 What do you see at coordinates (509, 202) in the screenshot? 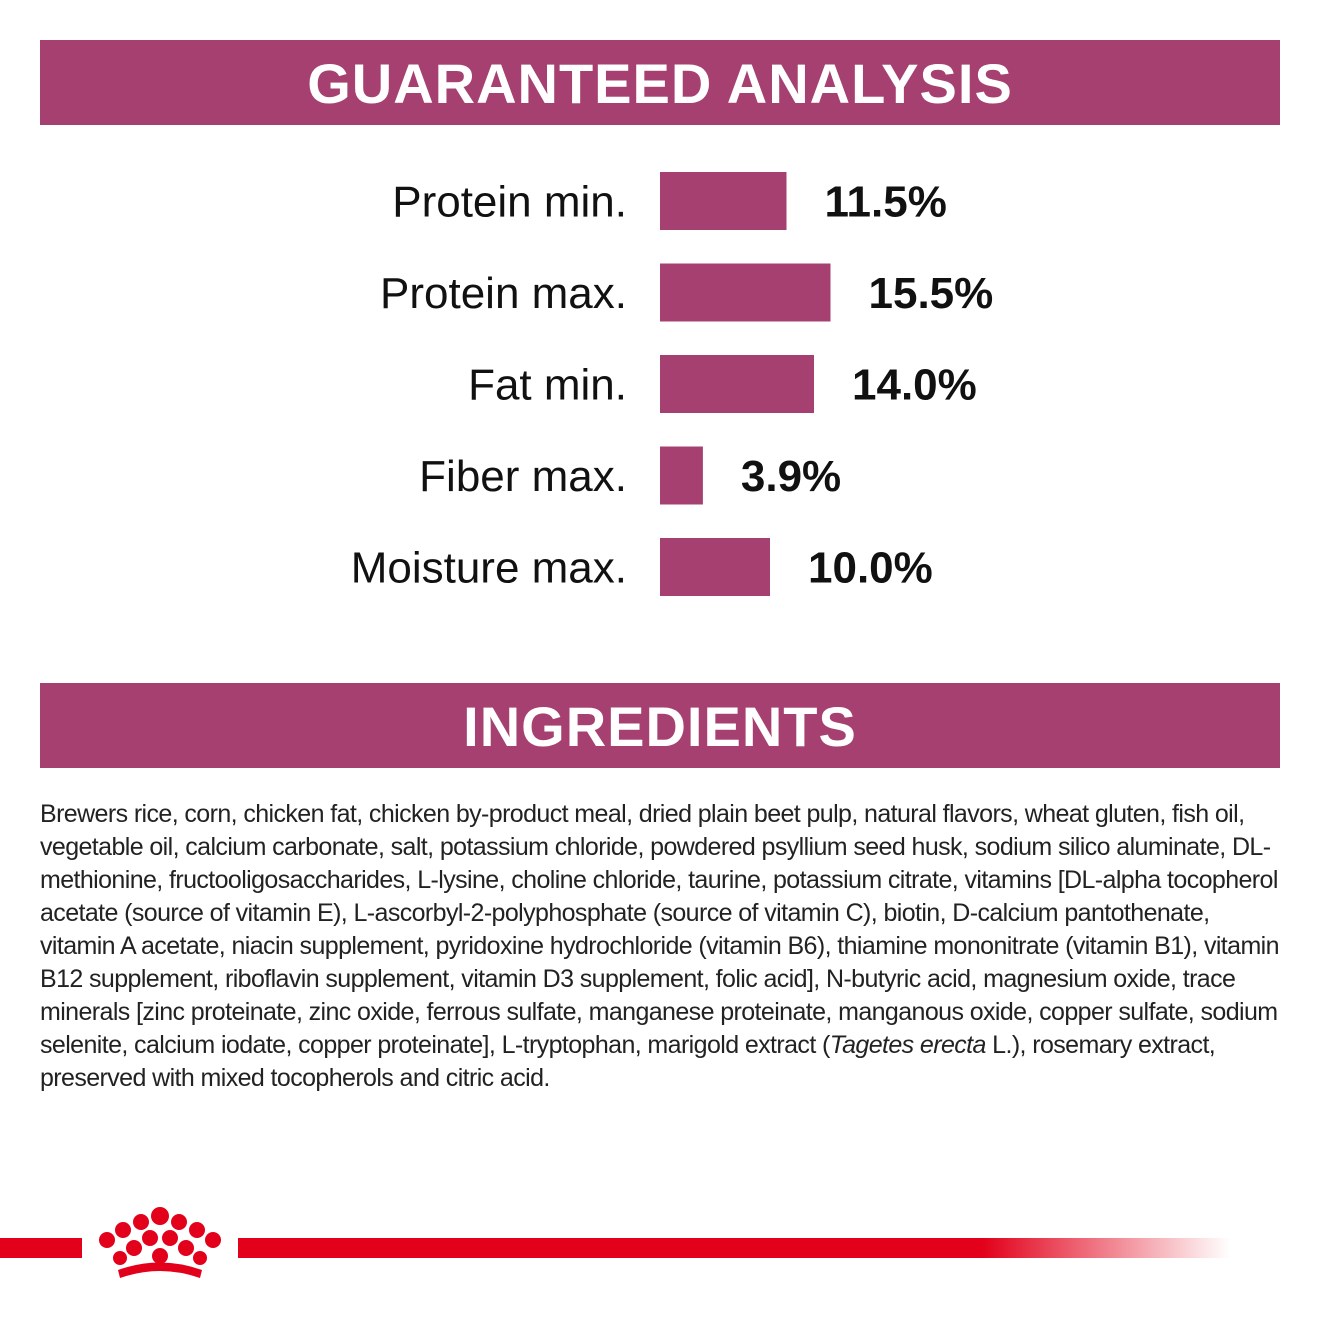
I see `category-label: Protein min.` at bounding box center [509, 202].